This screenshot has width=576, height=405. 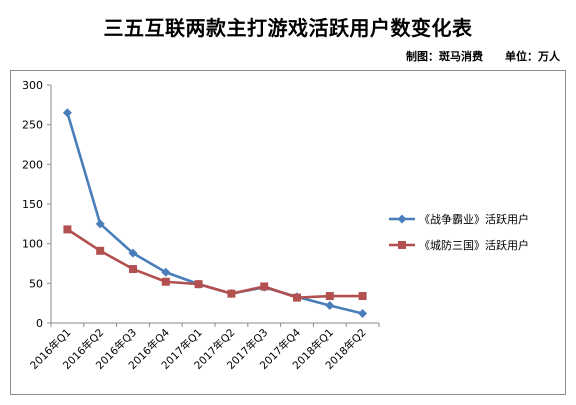 What do you see at coordinates (474, 245) in the screenshot?
I see `legend-label-2: 《城防三国》活跃用户` at bounding box center [474, 245].